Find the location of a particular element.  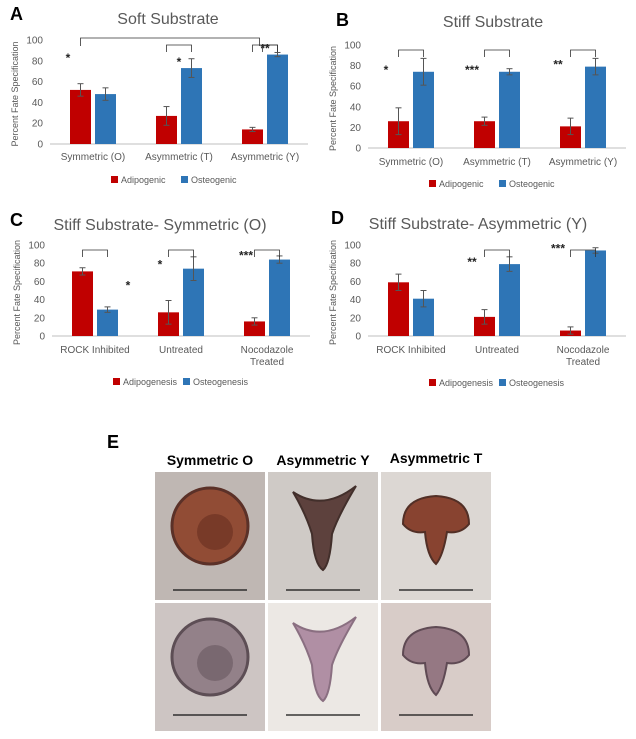

column-title-asymmetric-t: Asymmetric T is located at coordinates (436, 458).